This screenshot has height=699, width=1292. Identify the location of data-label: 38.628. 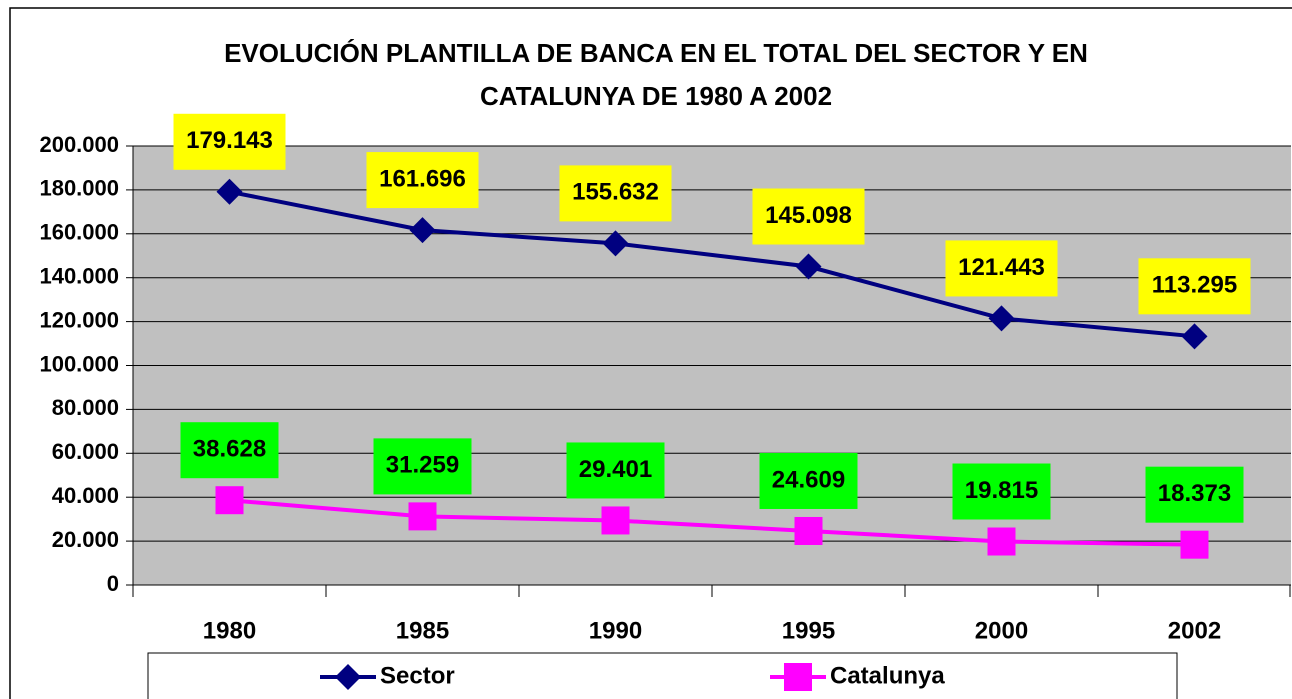
(229, 449).